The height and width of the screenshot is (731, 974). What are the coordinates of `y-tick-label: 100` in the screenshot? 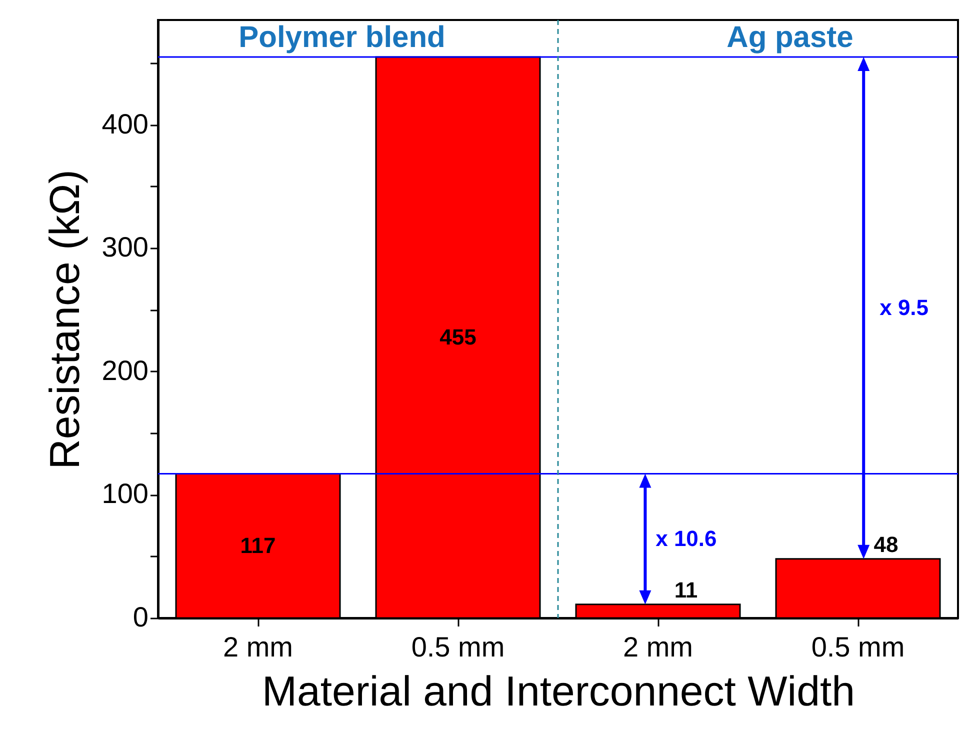 It's located at (125, 494).